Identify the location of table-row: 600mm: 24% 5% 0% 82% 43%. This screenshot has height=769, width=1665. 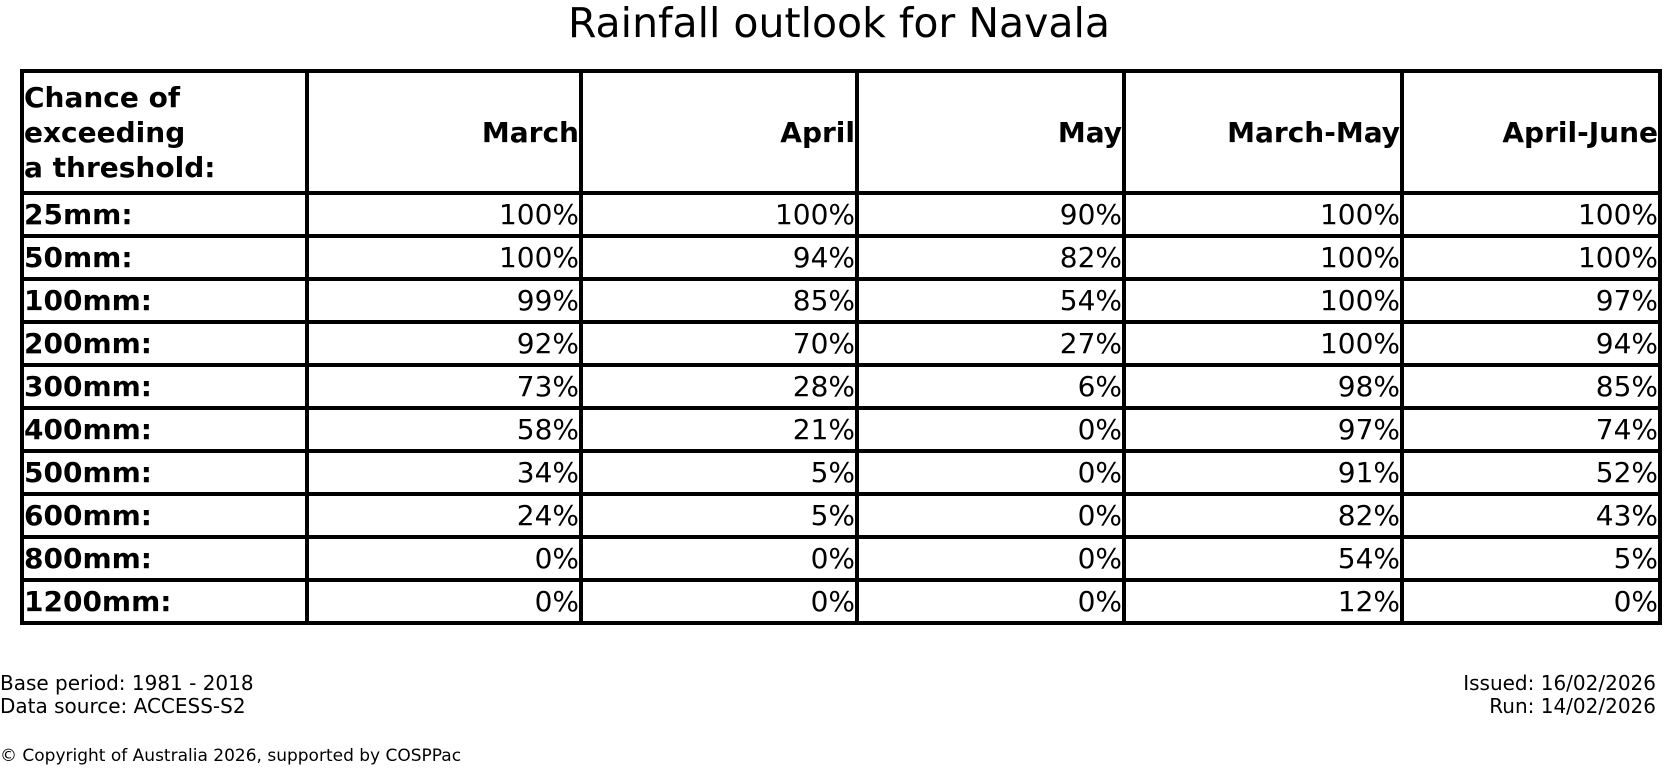
(841, 515).